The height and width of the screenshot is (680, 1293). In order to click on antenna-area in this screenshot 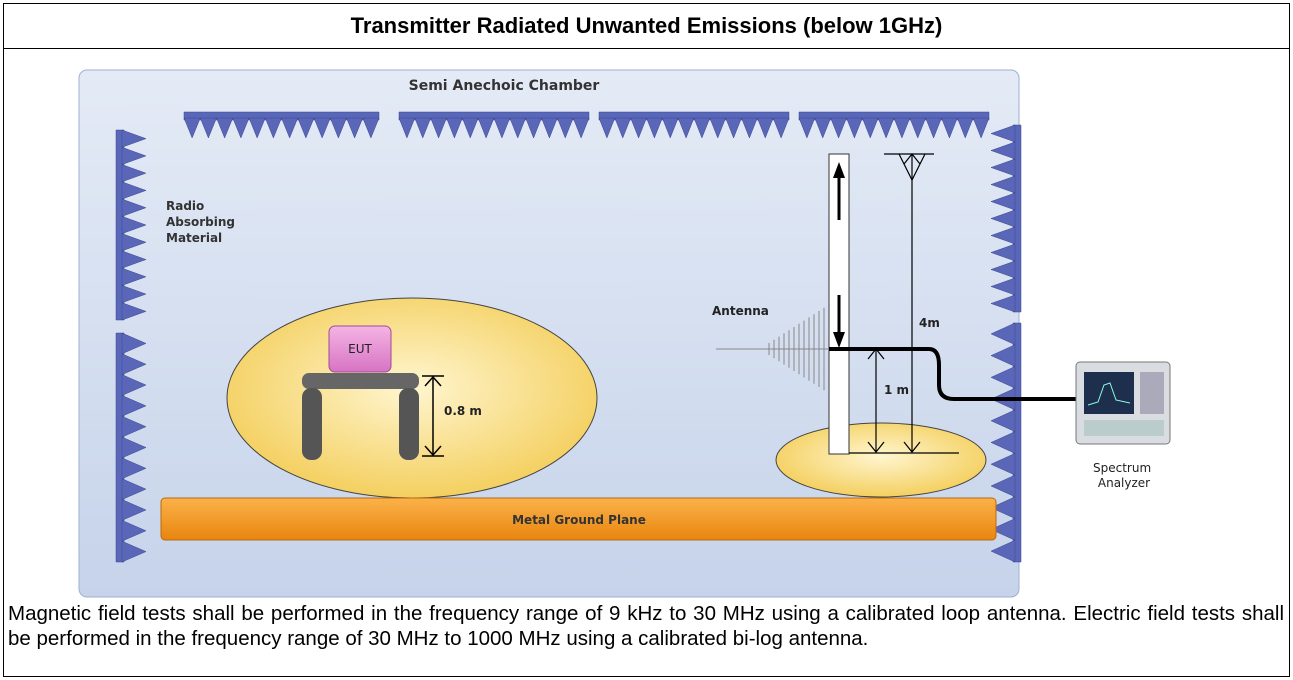, I will do `click(881, 460)`.